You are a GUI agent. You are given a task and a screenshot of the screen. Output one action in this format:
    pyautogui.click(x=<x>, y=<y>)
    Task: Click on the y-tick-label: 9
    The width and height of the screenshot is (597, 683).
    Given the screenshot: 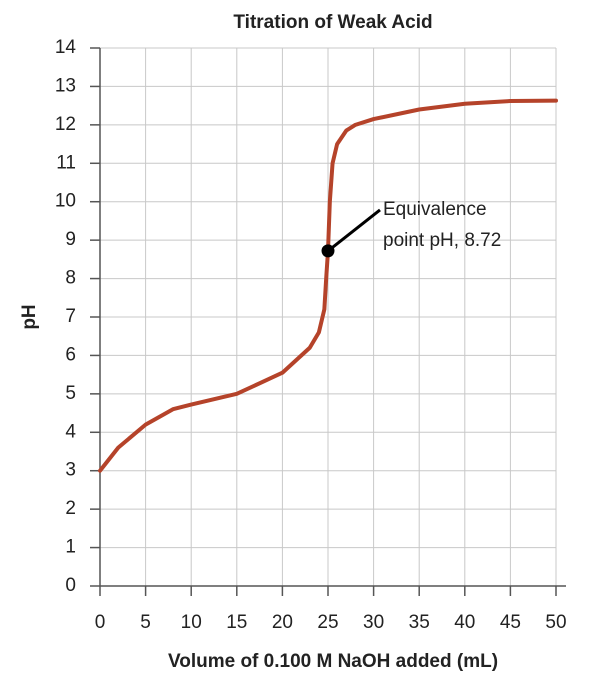 What is the action you would take?
    pyautogui.click(x=70, y=239)
    